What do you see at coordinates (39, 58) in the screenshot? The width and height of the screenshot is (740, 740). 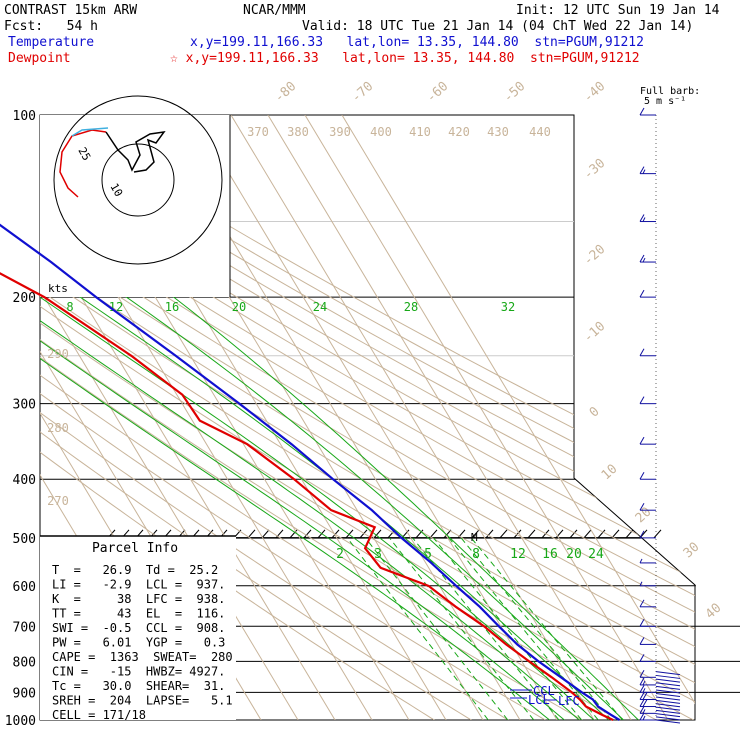 I see `dewpoint-legend: Dewpoint` at bounding box center [39, 58].